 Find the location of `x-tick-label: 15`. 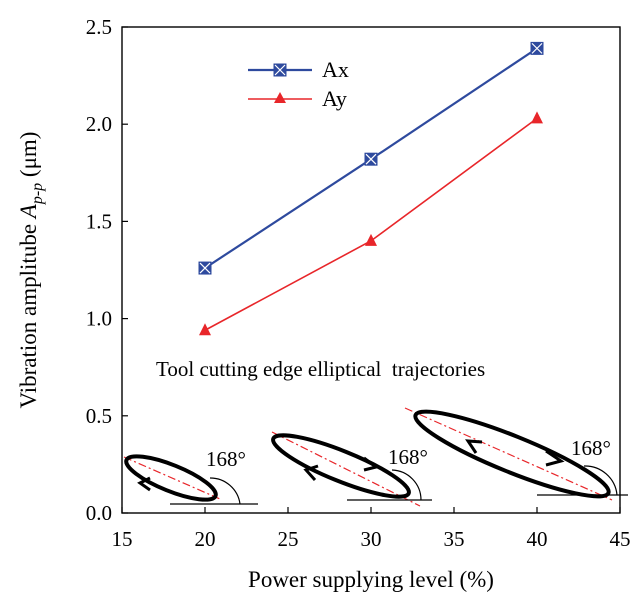

x-tick-label: 15 is located at coordinates (122, 539).